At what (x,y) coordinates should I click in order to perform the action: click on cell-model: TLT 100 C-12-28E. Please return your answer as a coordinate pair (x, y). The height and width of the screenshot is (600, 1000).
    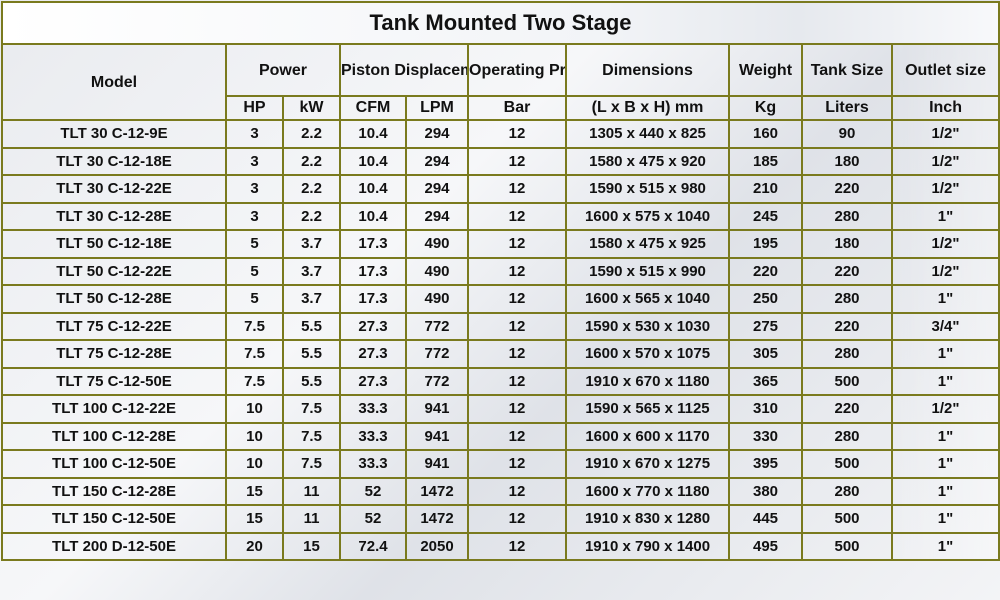
    Looking at the image, I should click on (114, 436).